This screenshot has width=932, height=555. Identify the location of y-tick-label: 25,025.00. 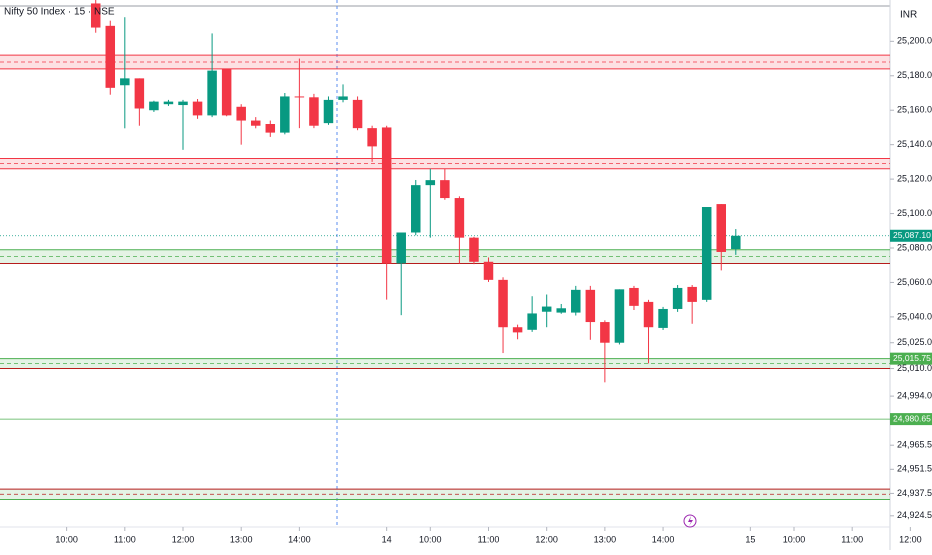
(914, 342).